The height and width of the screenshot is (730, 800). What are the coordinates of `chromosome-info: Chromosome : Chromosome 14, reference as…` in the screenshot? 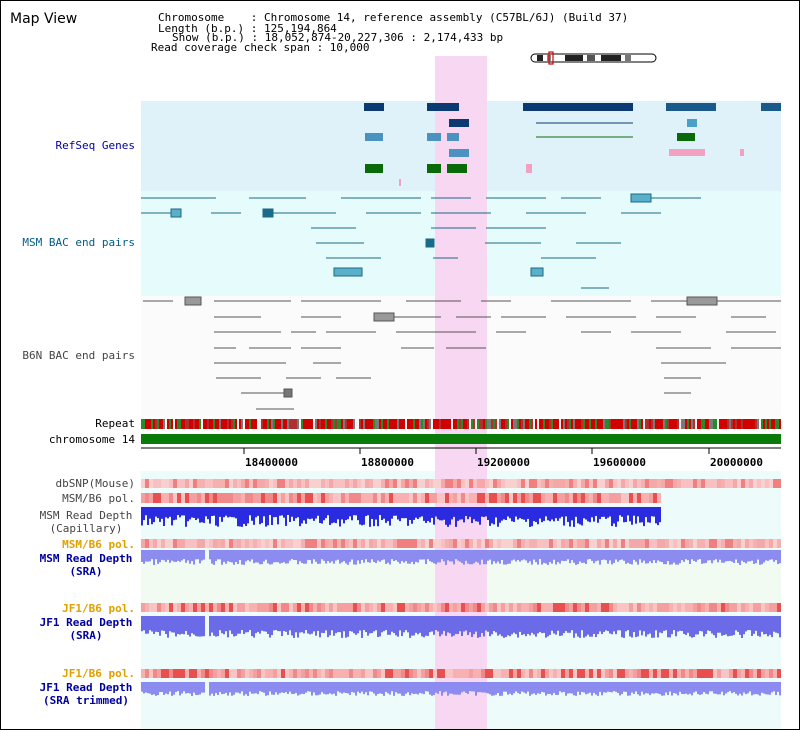 It's located at (393, 17).